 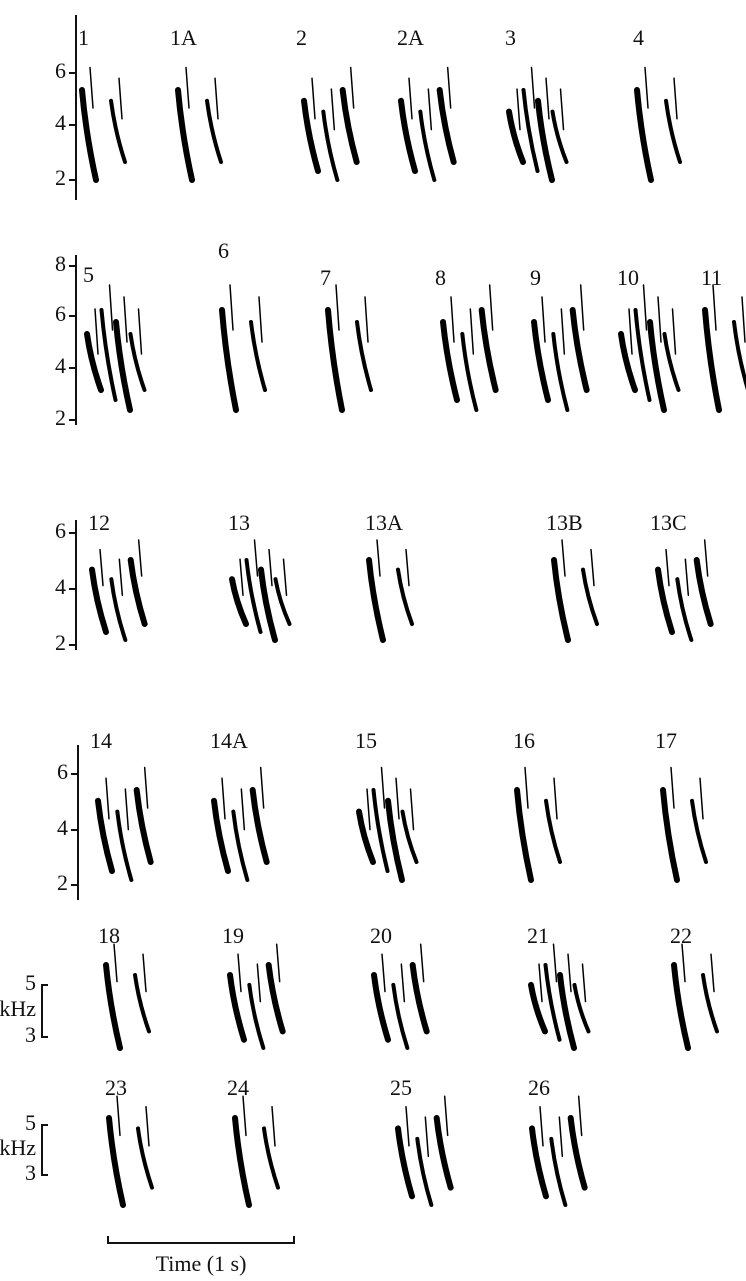 I want to click on syllable-label: 23, so click(x=116, y=1087).